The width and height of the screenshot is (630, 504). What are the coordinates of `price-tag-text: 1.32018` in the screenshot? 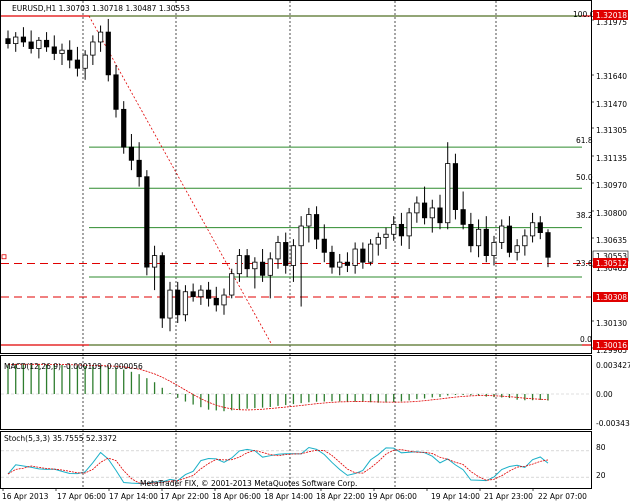 It's located at (611, 15).